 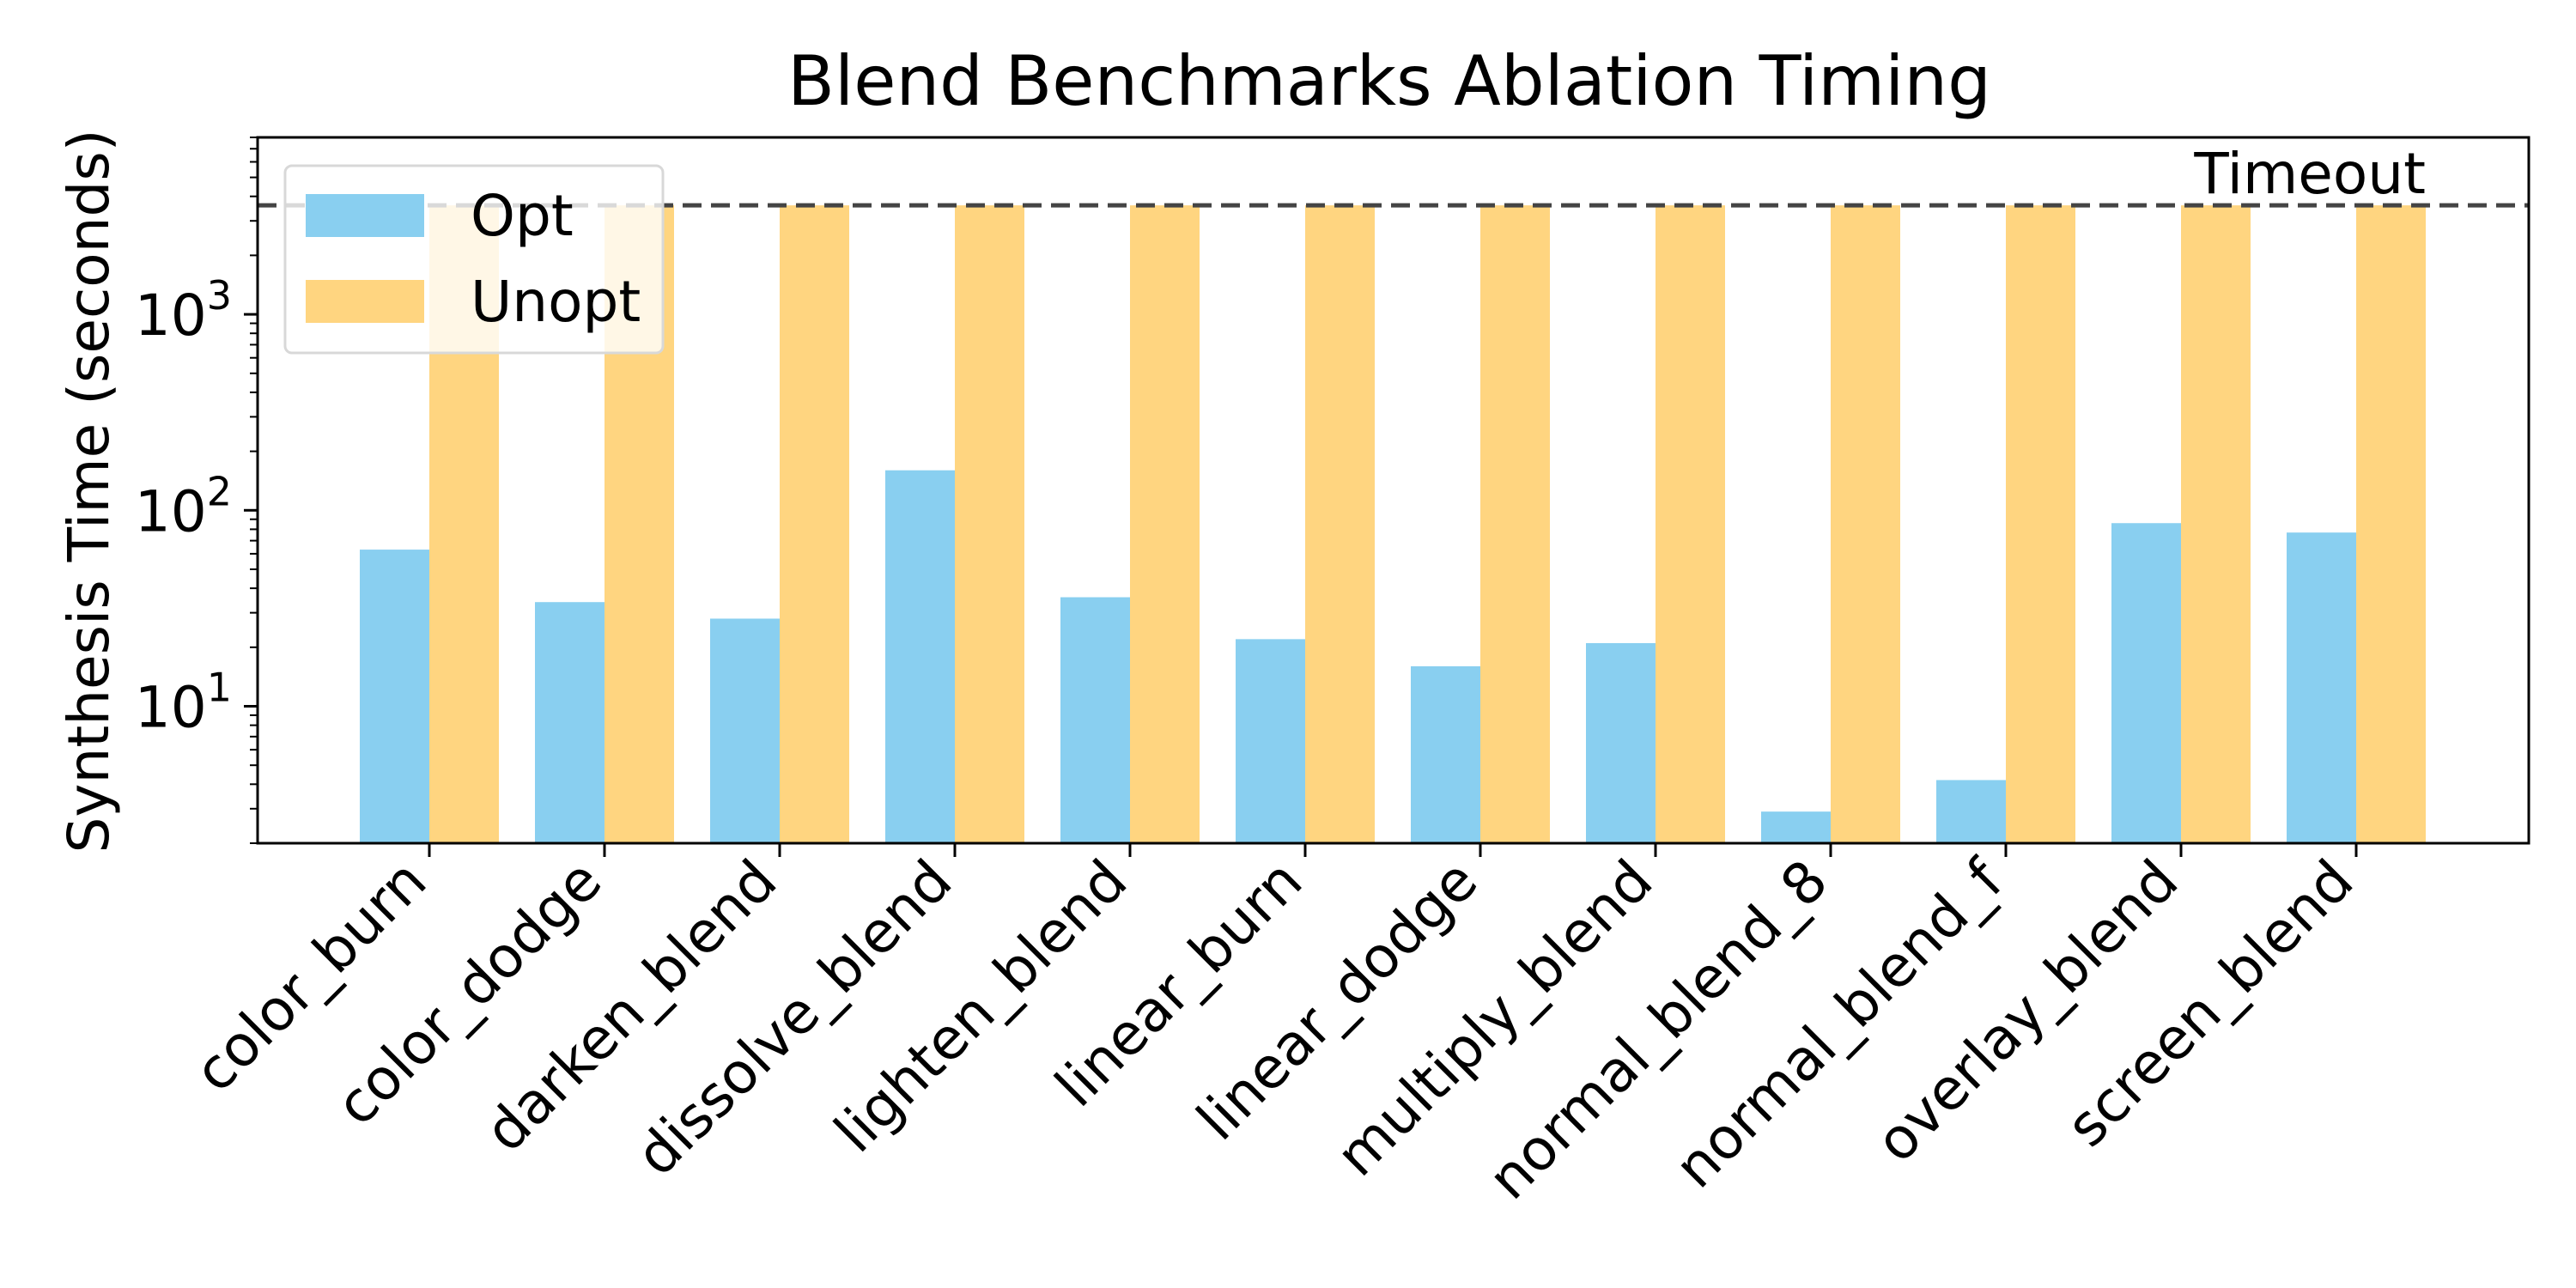 I want to click on bar-unopt-dissolve_blend, so click(x=990, y=524).